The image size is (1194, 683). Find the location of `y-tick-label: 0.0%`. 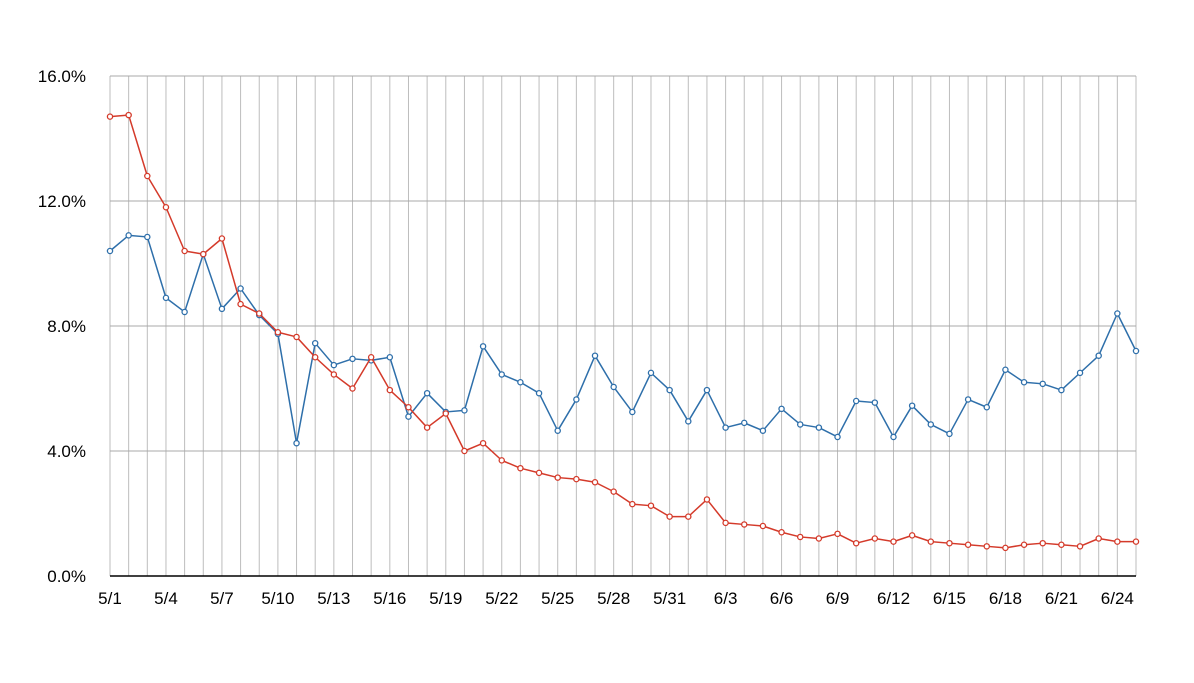

y-tick-label: 0.0% is located at coordinates (66, 576).